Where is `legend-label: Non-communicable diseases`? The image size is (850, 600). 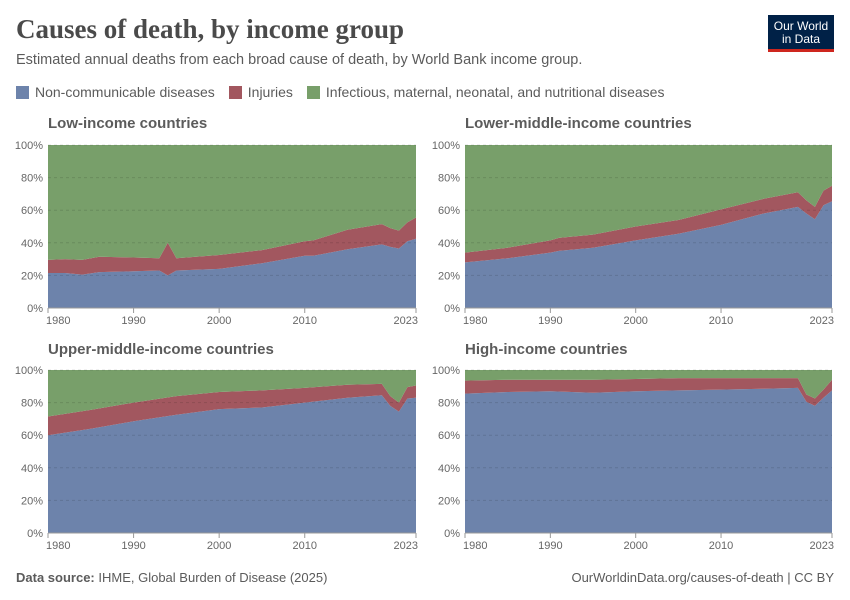
legend-label: Non-communicable diseases is located at coordinates (125, 92).